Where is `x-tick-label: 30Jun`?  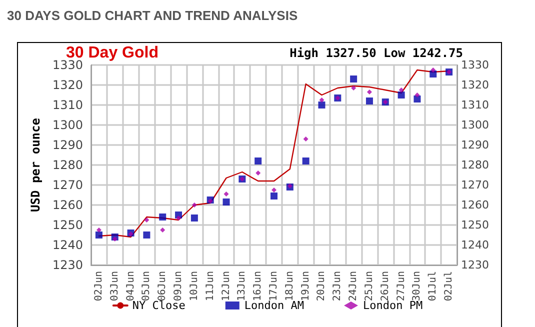
x-tick-label: 30Jun is located at coordinates (417, 286).